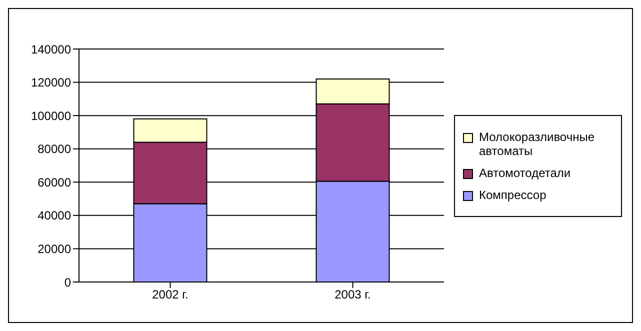 This screenshot has height=331, width=641. Describe the element at coordinates (512, 195) in the screenshot. I see `legend-label: Компрессор` at that location.